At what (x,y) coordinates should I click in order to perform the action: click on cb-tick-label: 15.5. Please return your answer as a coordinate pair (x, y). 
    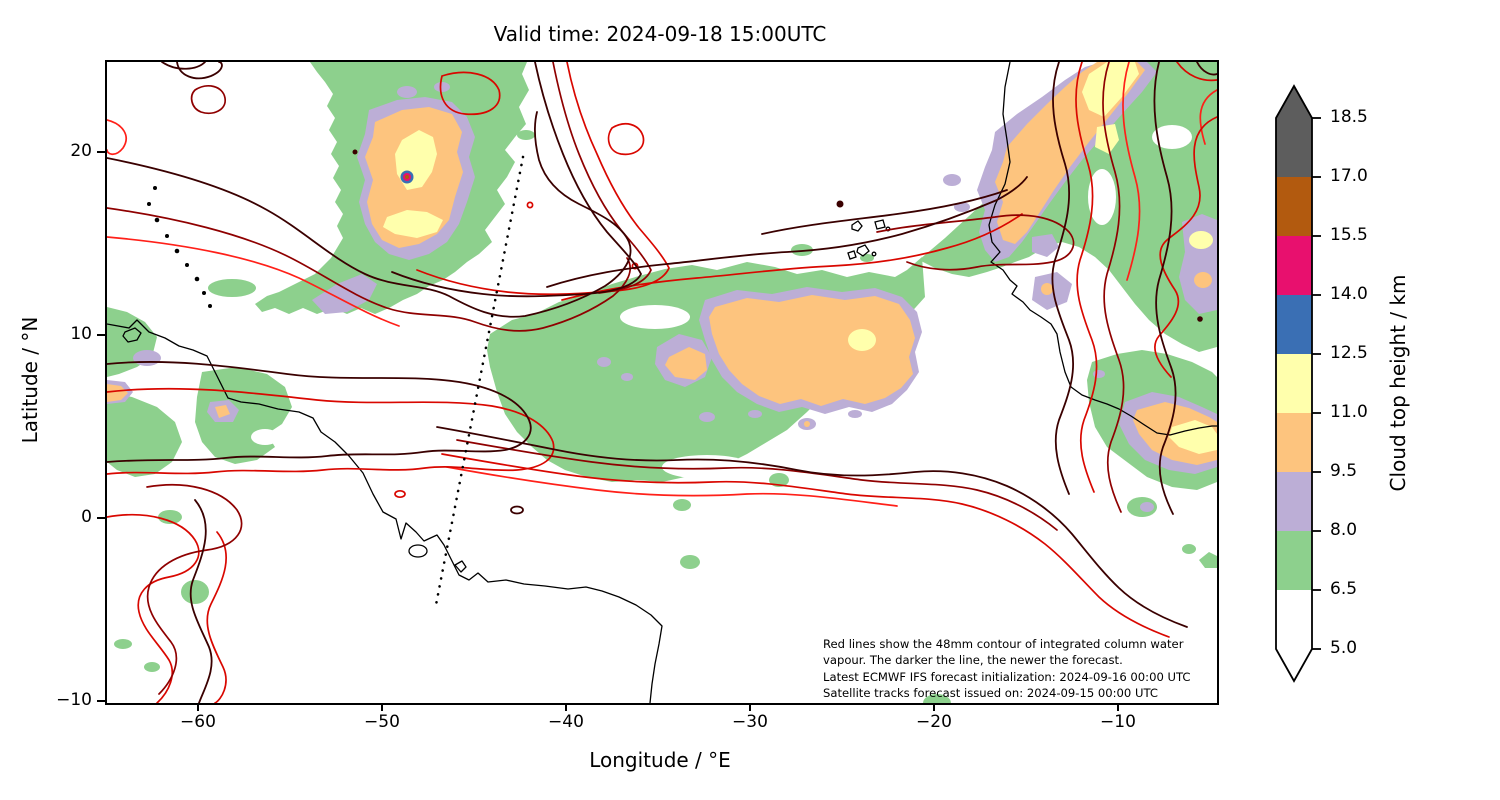
    Looking at the image, I should click on (1349, 235).